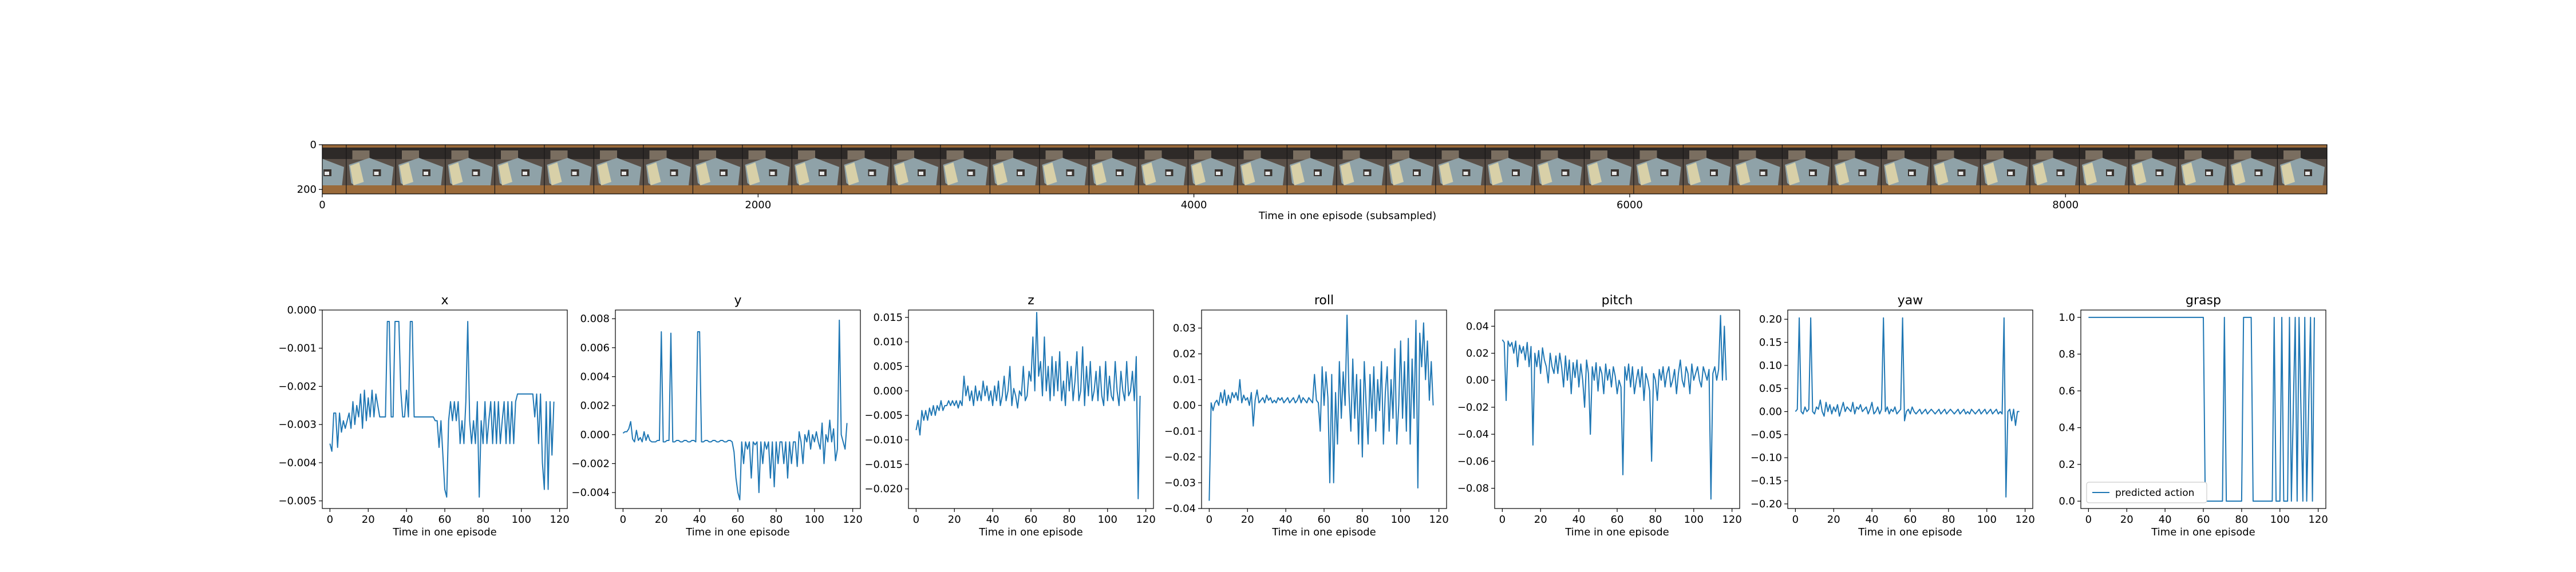 The height and width of the screenshot is (572, 2576). Describe the element at coordinates (1473, 434) in the screenshot. I see `ytick-label: −0.04` at that location.